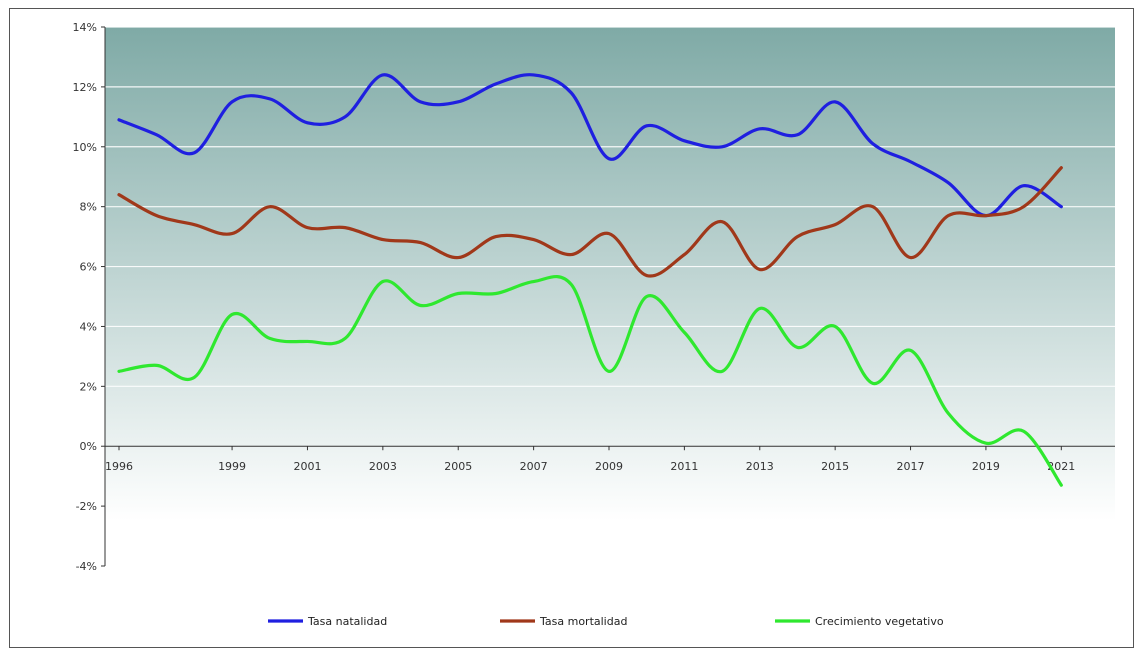 The height and width of the screenshot is (648, 1135). I want to click on x-tick-label: 2013, so click(760, 466).